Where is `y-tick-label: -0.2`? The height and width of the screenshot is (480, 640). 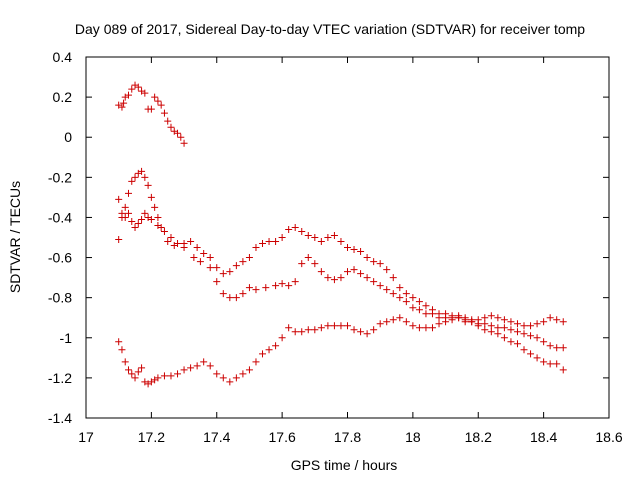 y-tick-label: -0.2 is located at coordinates (60, 177).